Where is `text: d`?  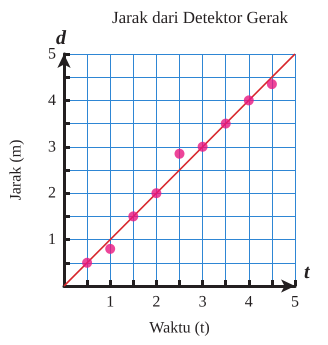
text: d is located at coordinates (61, 38).